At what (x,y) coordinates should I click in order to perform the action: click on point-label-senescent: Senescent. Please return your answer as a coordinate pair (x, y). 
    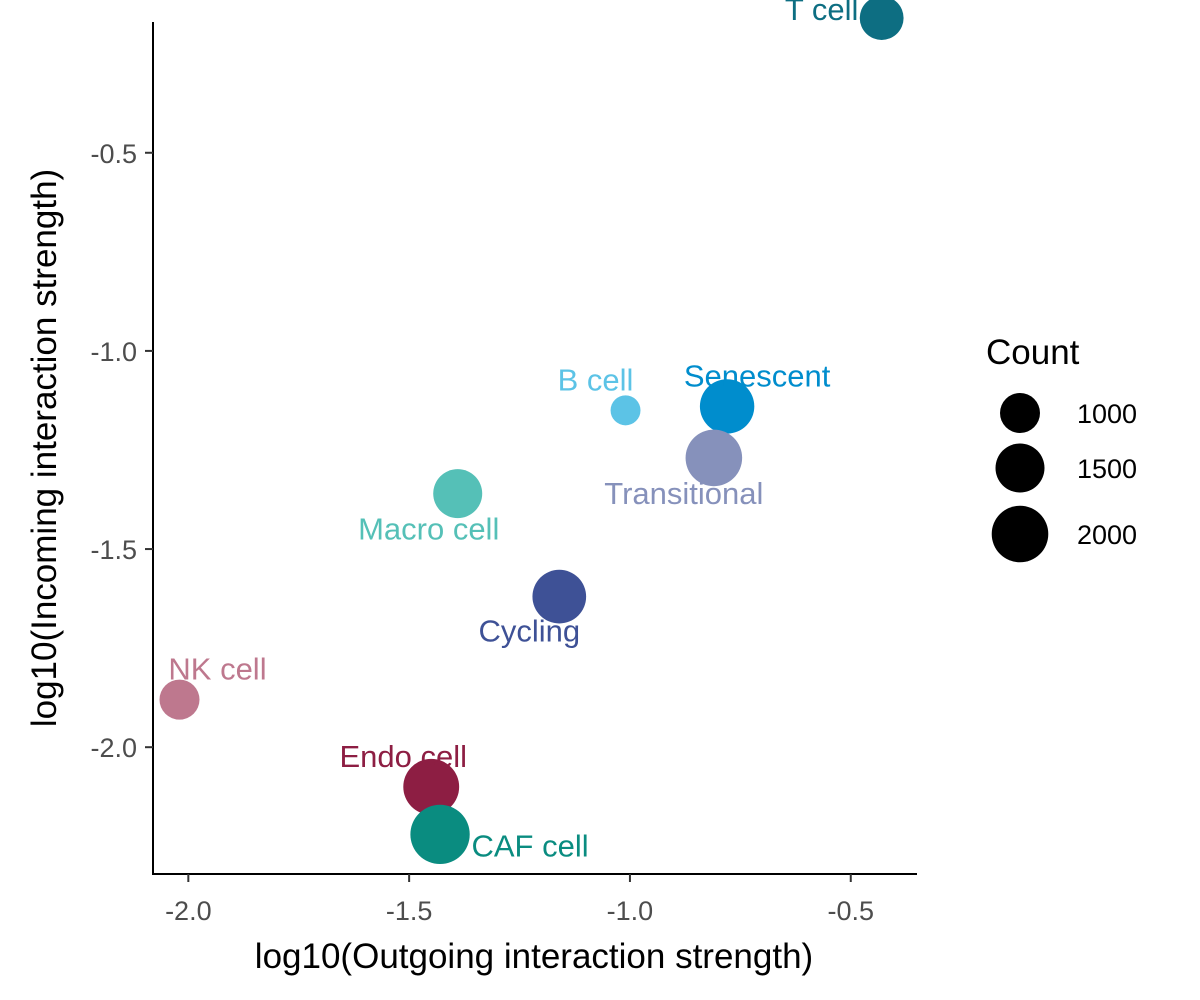
    Looking at the image, I should click on (757, 375).